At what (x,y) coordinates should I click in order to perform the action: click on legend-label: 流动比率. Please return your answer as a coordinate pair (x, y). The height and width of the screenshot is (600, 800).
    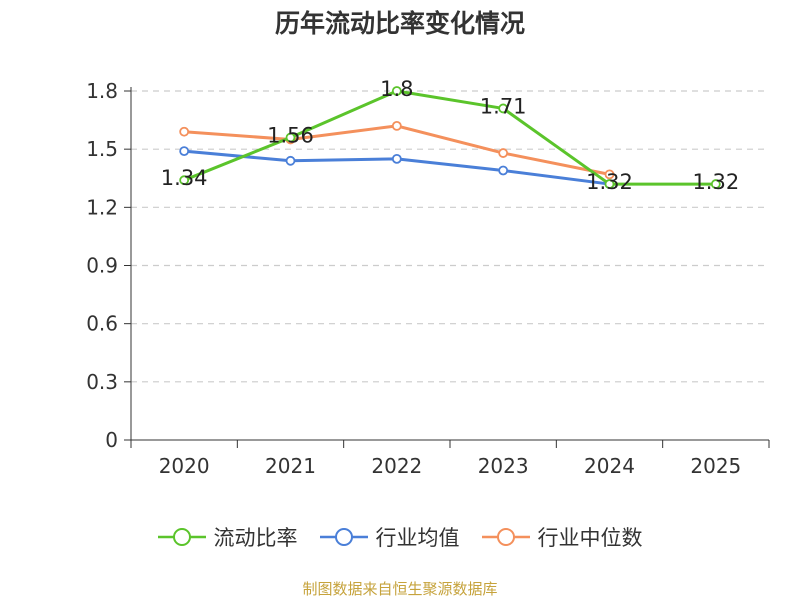
    Looking at the image, I should click on (255, 538).